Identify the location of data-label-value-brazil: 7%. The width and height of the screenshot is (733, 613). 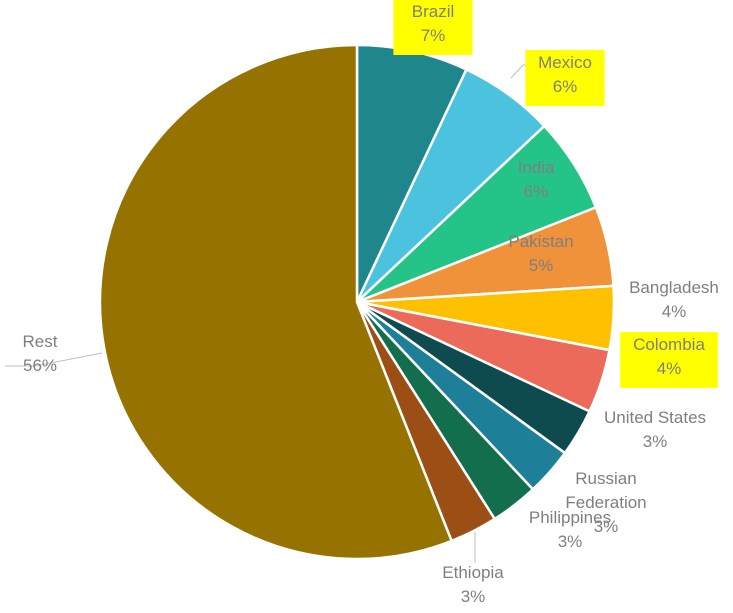
(433, 35).